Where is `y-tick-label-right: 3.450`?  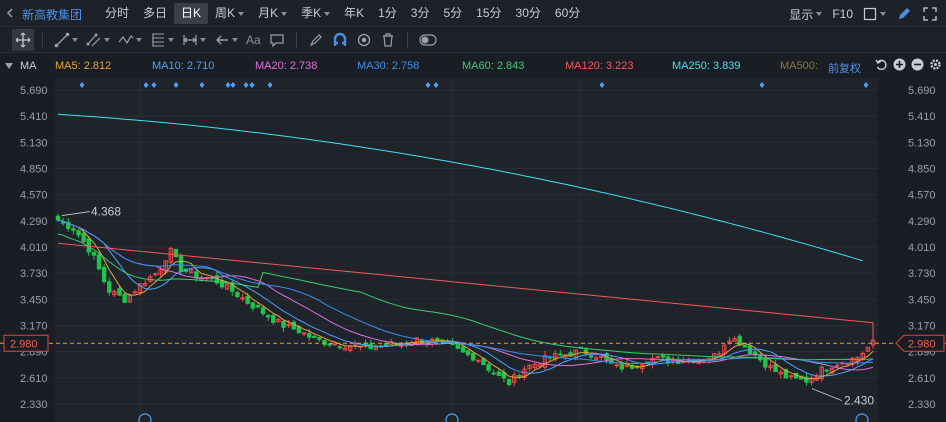 y-tick-label-right: 3.450 is located at coordinates (922, 300).